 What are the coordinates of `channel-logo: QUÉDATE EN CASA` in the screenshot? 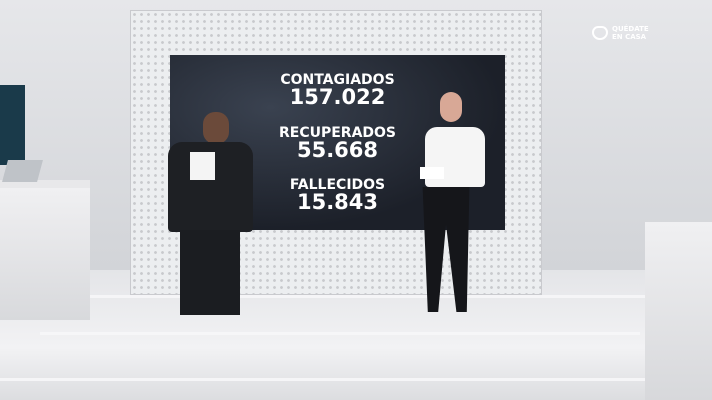 It's located at (620, 33).